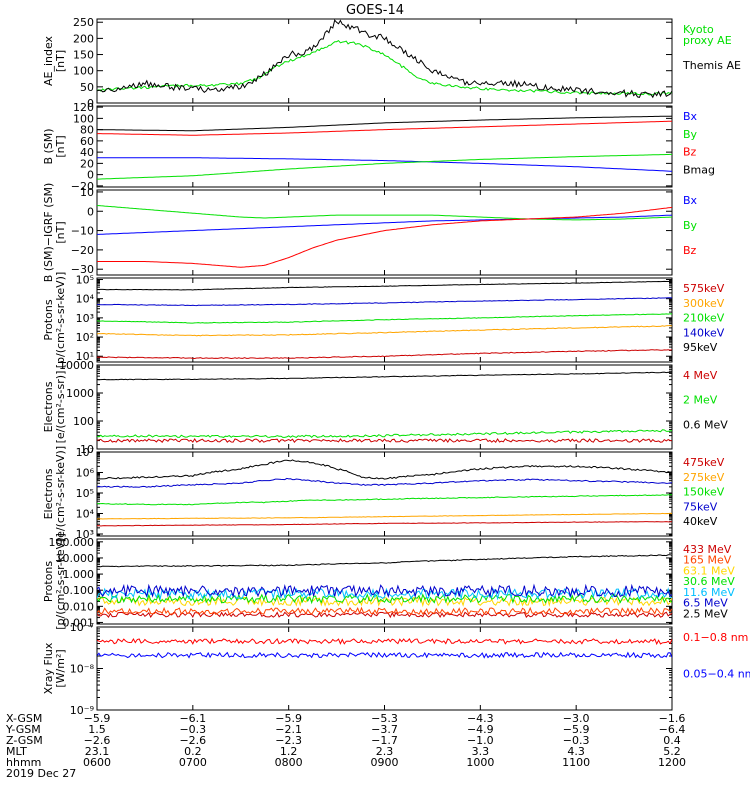  Describe the element at coordinates (79, 574) in the screenshot. I see `y-tick-label: 1.000` at that location.